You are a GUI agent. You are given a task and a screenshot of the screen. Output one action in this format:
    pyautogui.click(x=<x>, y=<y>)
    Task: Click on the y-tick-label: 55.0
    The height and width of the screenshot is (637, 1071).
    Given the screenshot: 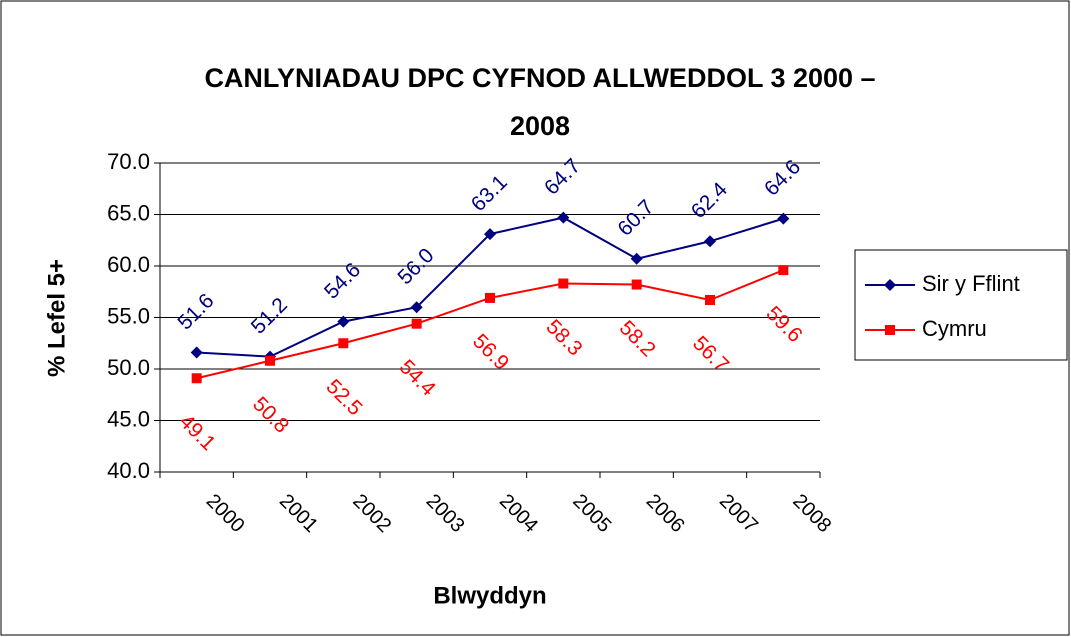 What is the action you would take?
    pyautogui.click(x=128, y=315)
    